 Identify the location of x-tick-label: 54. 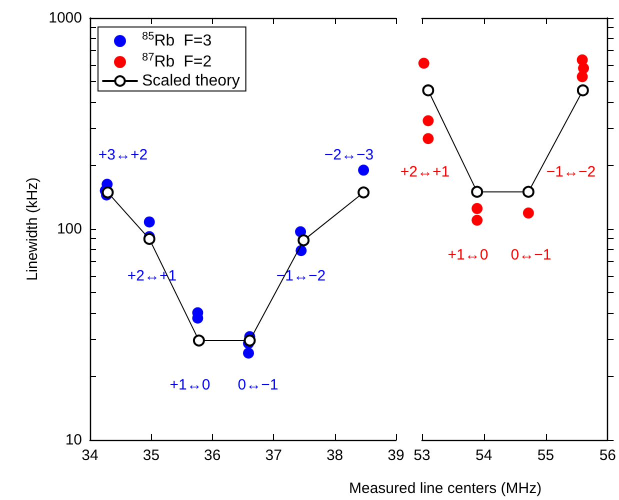
(484, 455).